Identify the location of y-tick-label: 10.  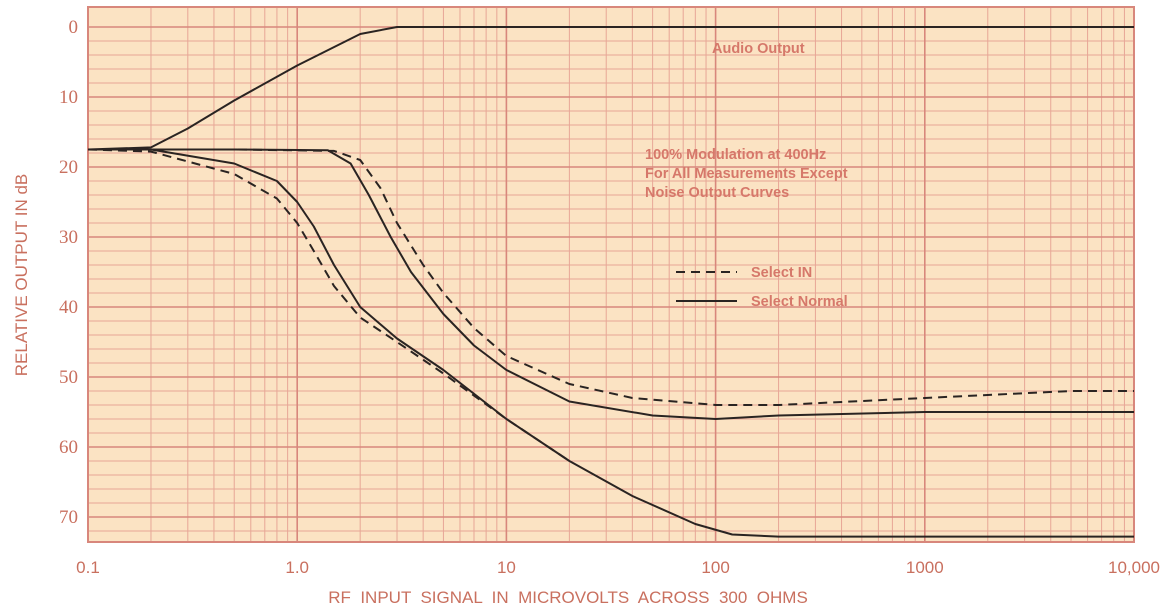
(68, 97).